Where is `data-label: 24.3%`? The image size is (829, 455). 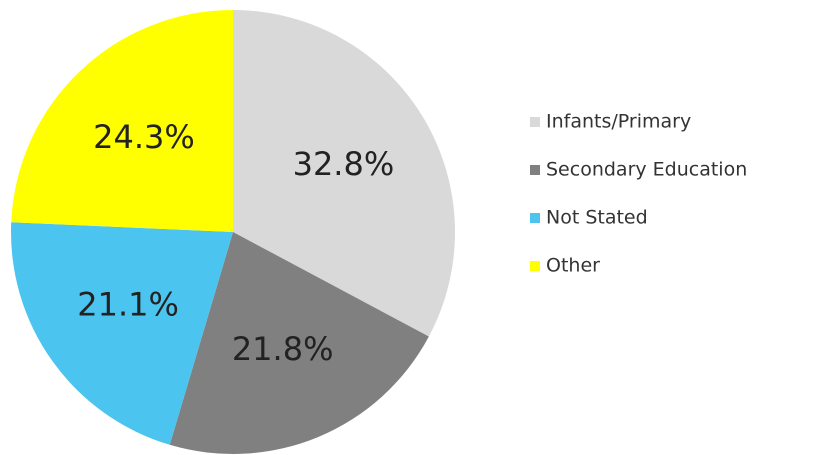 data-label: 24.3% is located at coordinates (144, 137).